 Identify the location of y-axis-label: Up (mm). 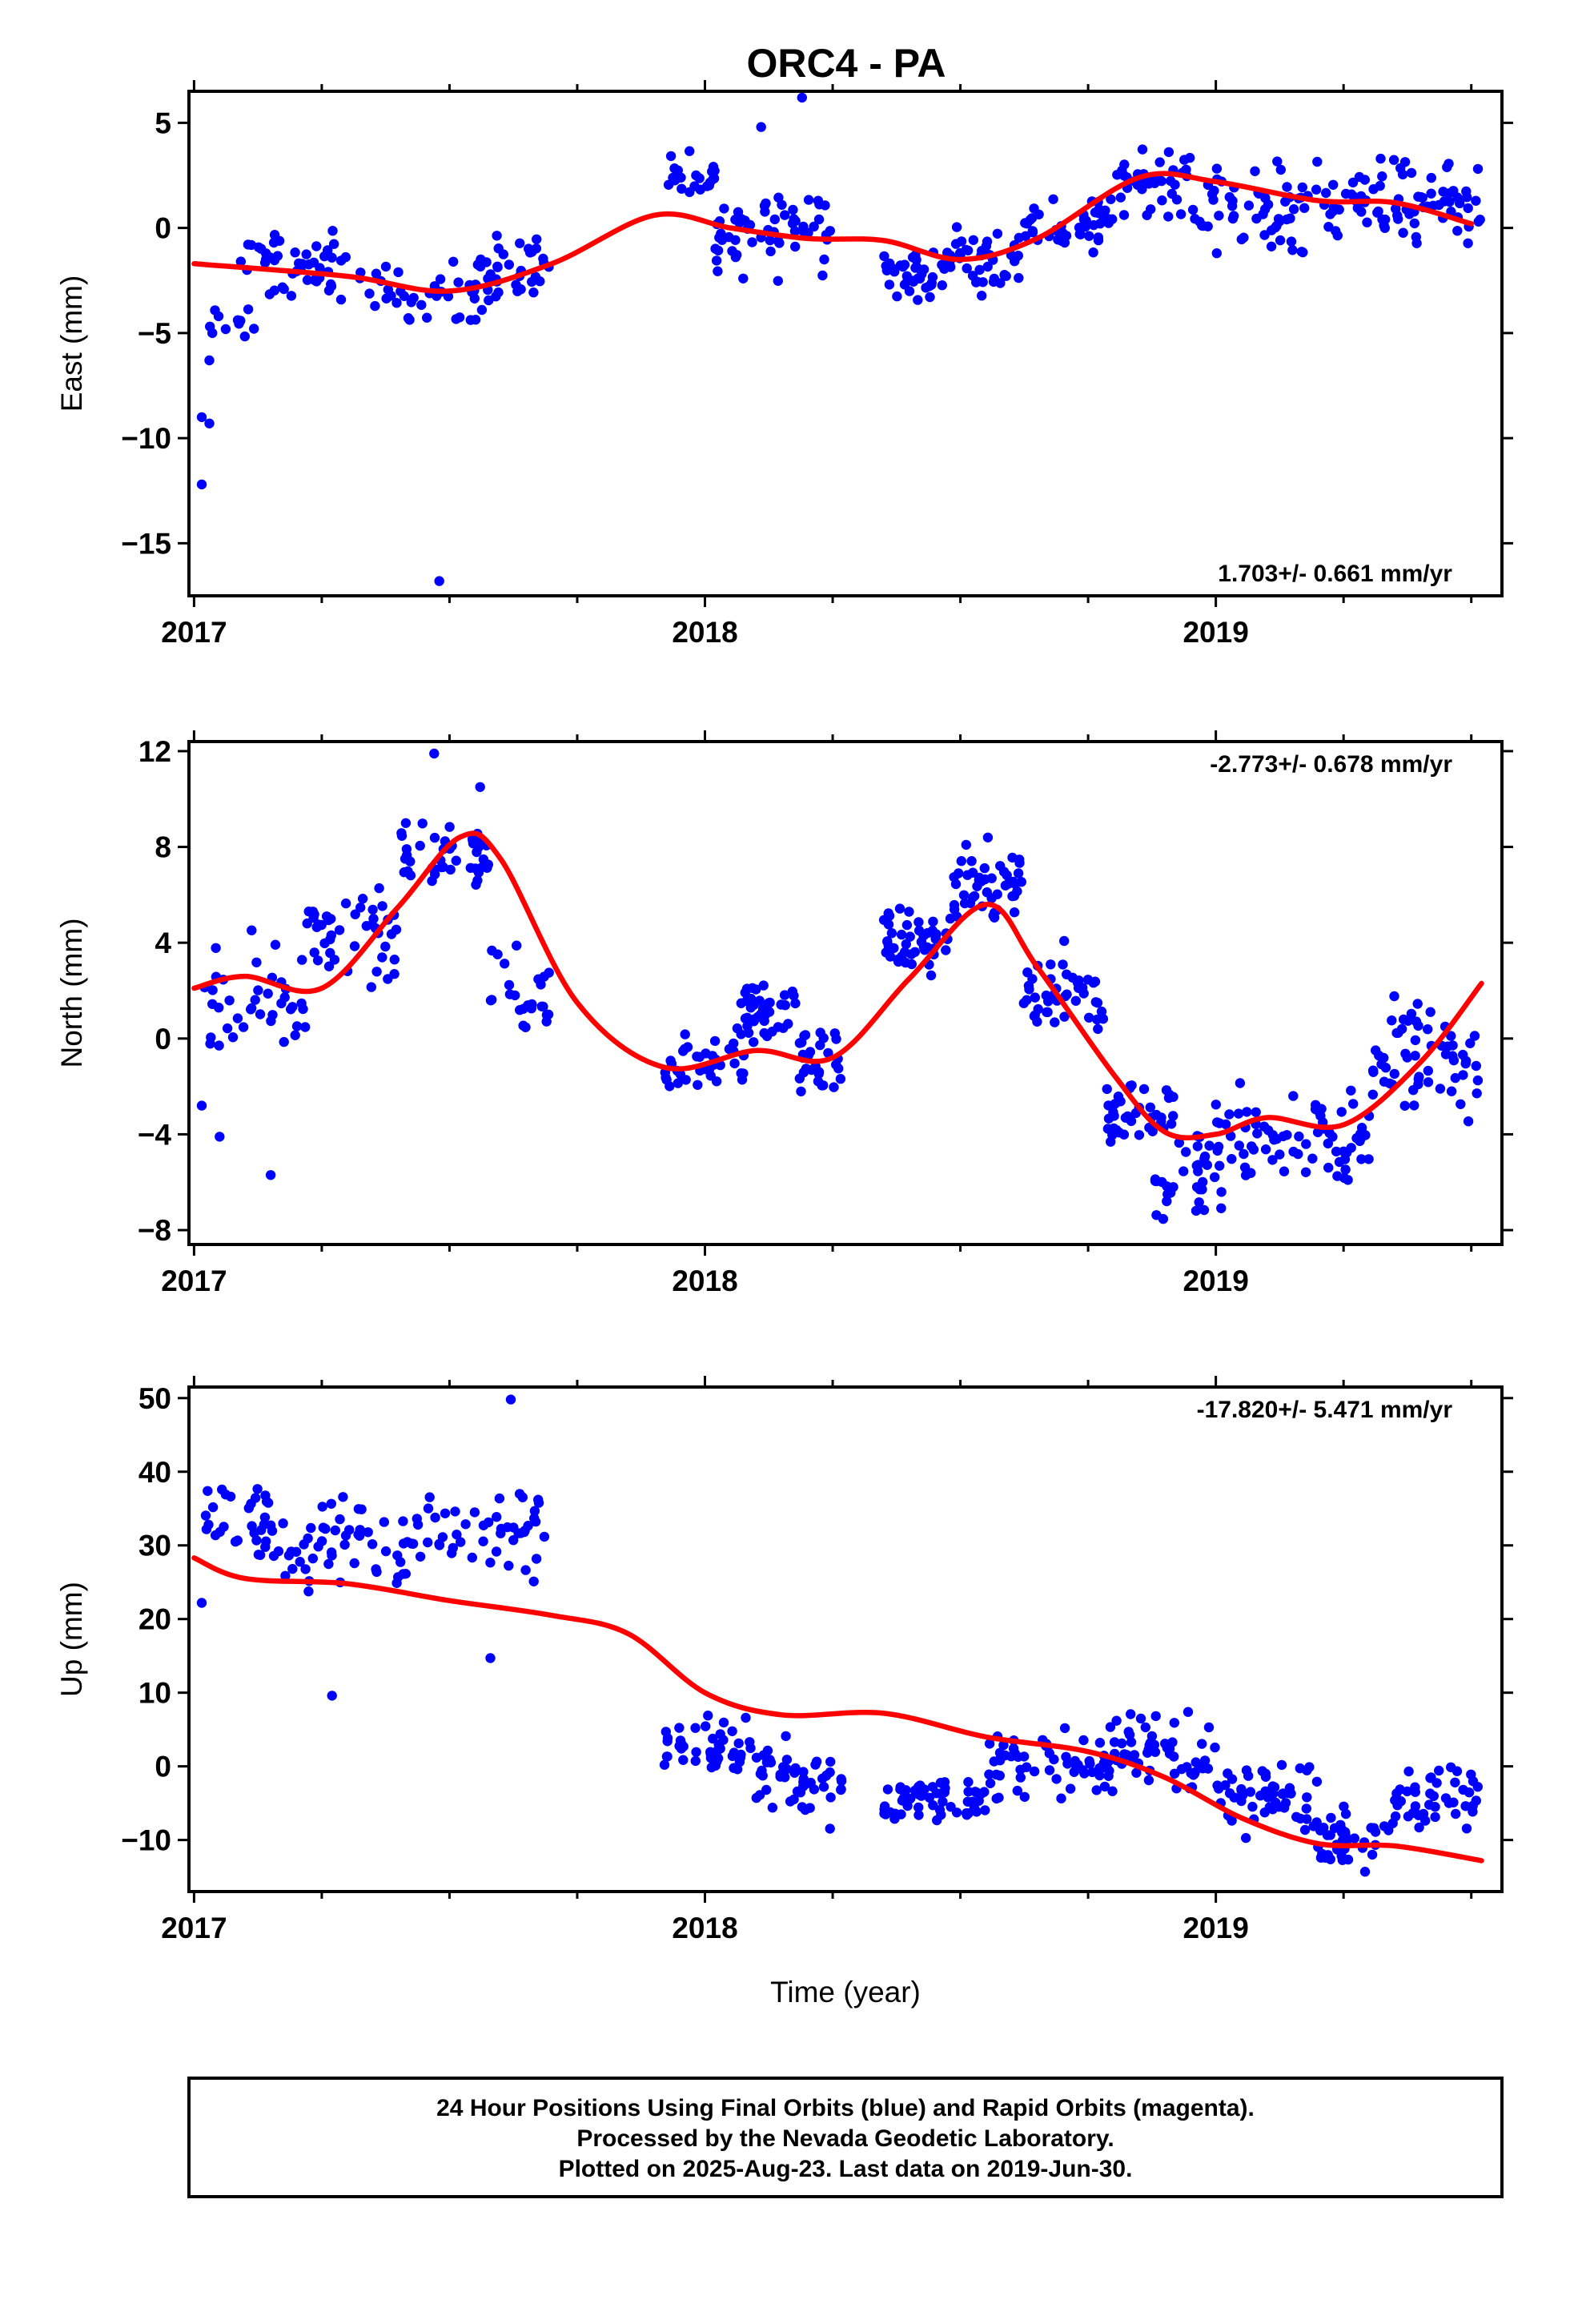
(71, 1639).